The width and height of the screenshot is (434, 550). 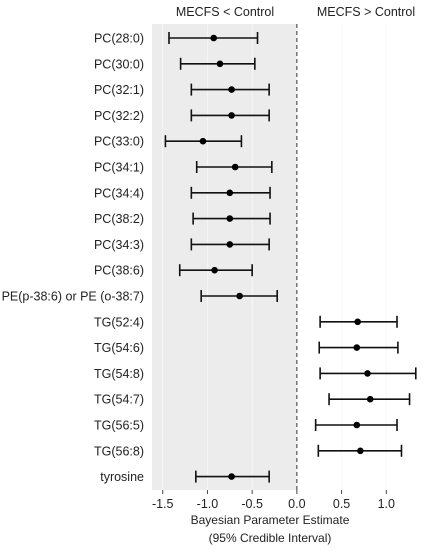 I want to click on x-axis-title-line1: Bayesian Parameter Estimate, so click(x=270, y=520).